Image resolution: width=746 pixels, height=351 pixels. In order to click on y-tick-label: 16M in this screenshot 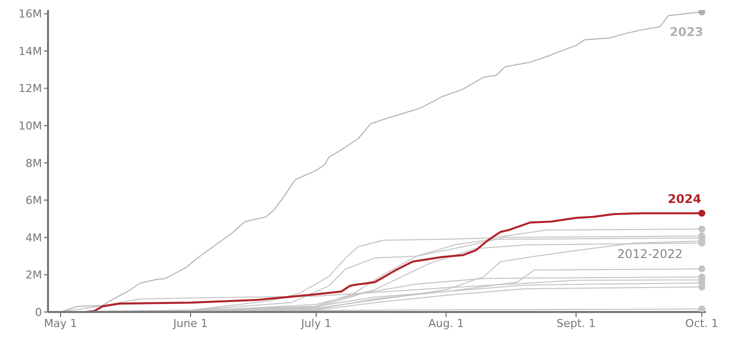, I will do `click(30, 14)`.